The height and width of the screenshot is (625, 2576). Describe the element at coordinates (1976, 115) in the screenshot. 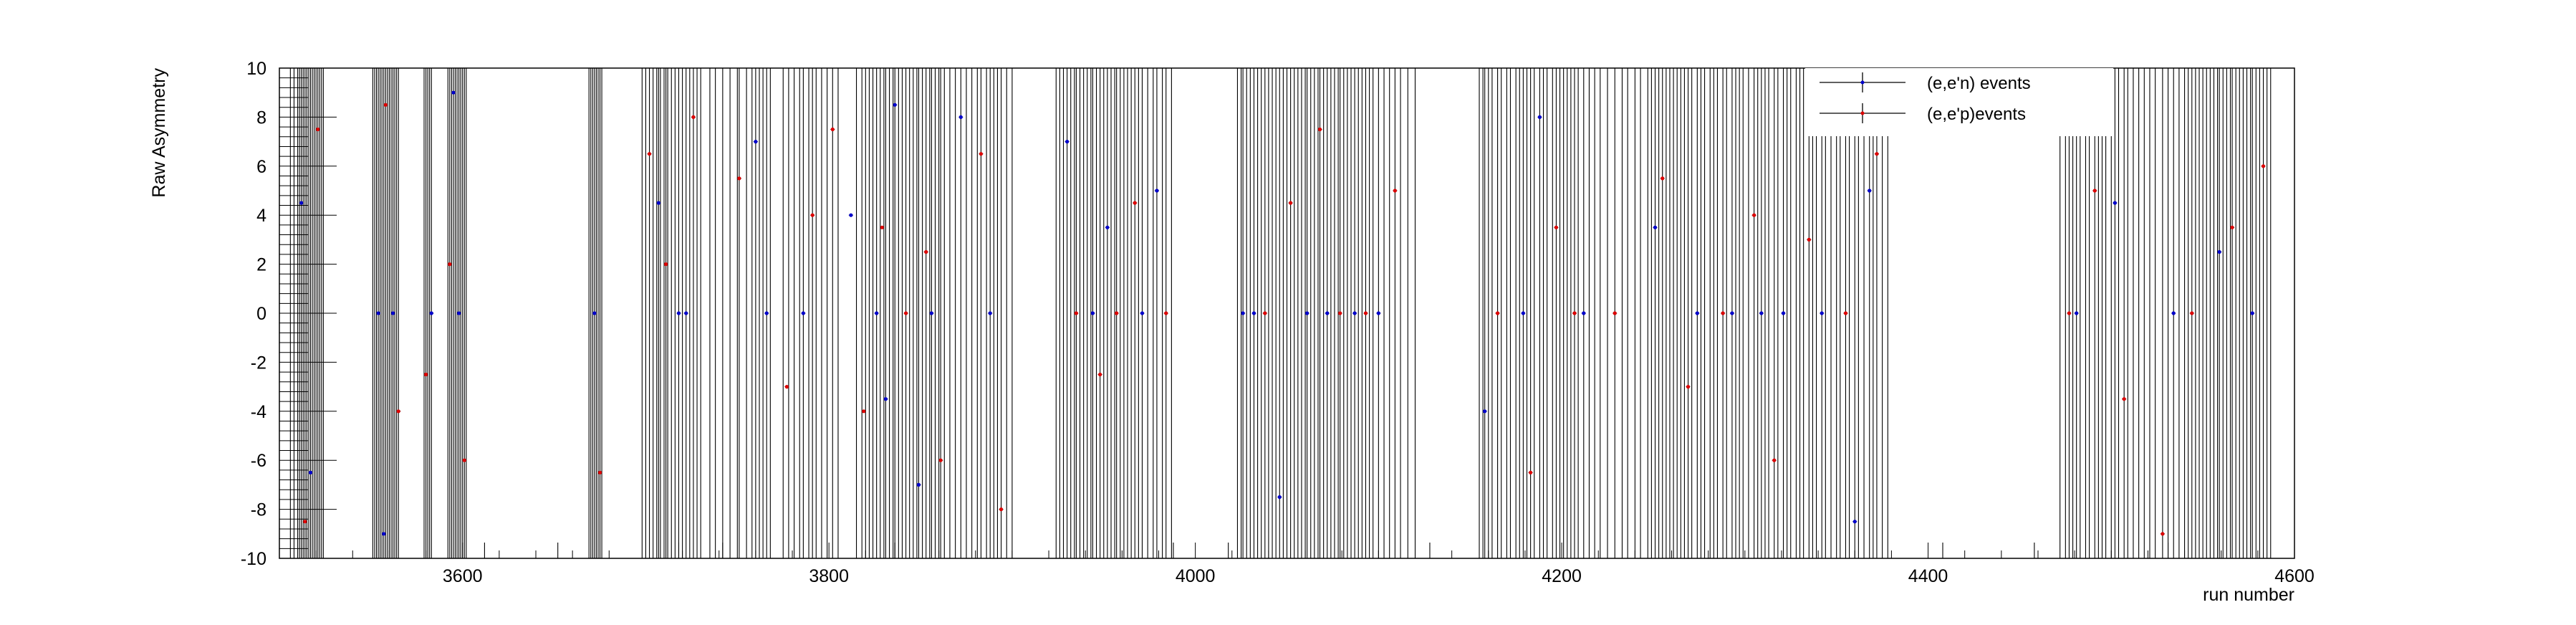

I see `legend-label-eep: (e,e'p)events` at that location.